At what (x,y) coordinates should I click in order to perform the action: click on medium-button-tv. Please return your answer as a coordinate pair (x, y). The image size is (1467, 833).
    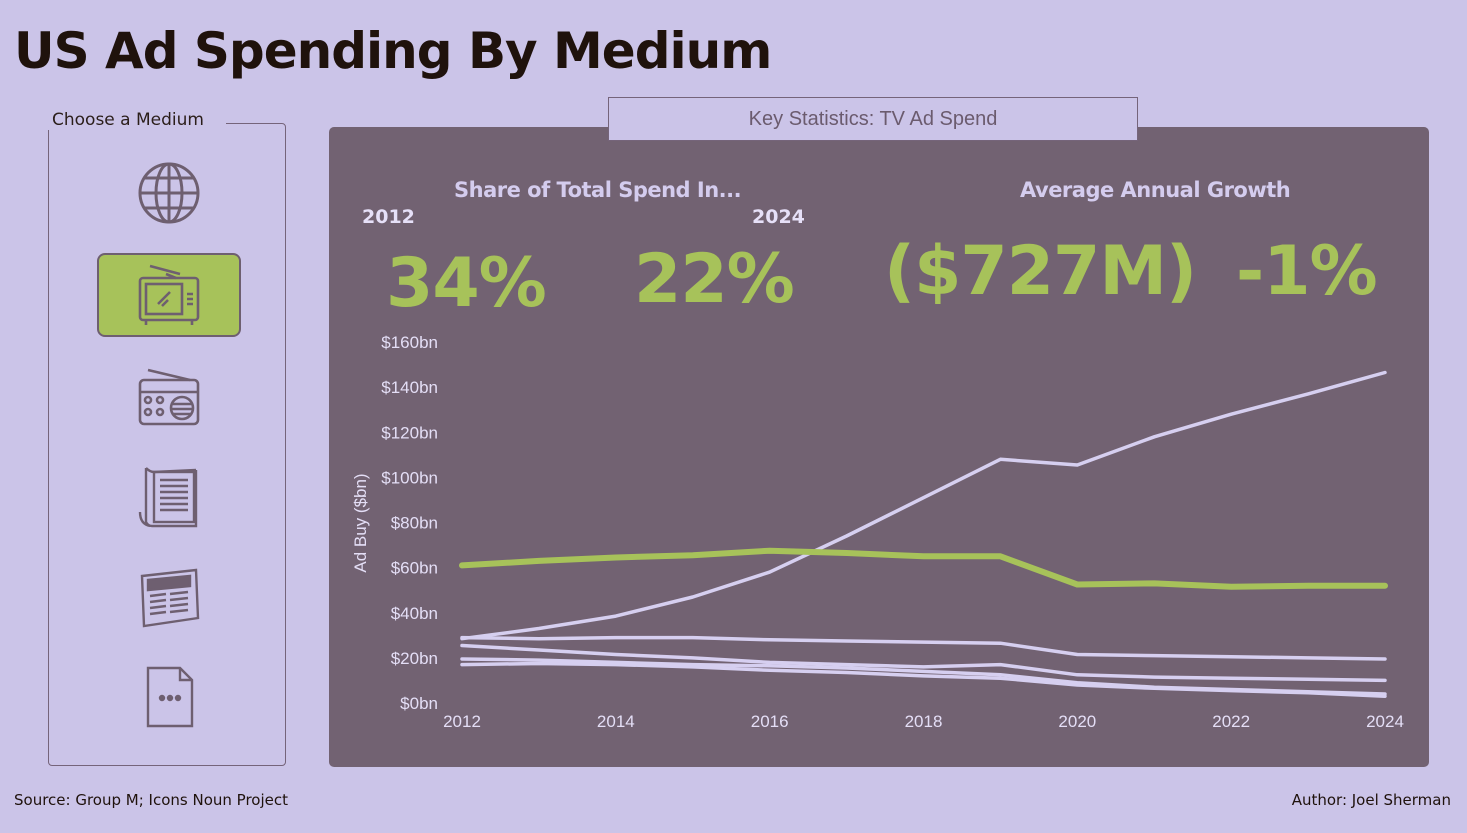
    Looking at the image, I should click on (169, 295).